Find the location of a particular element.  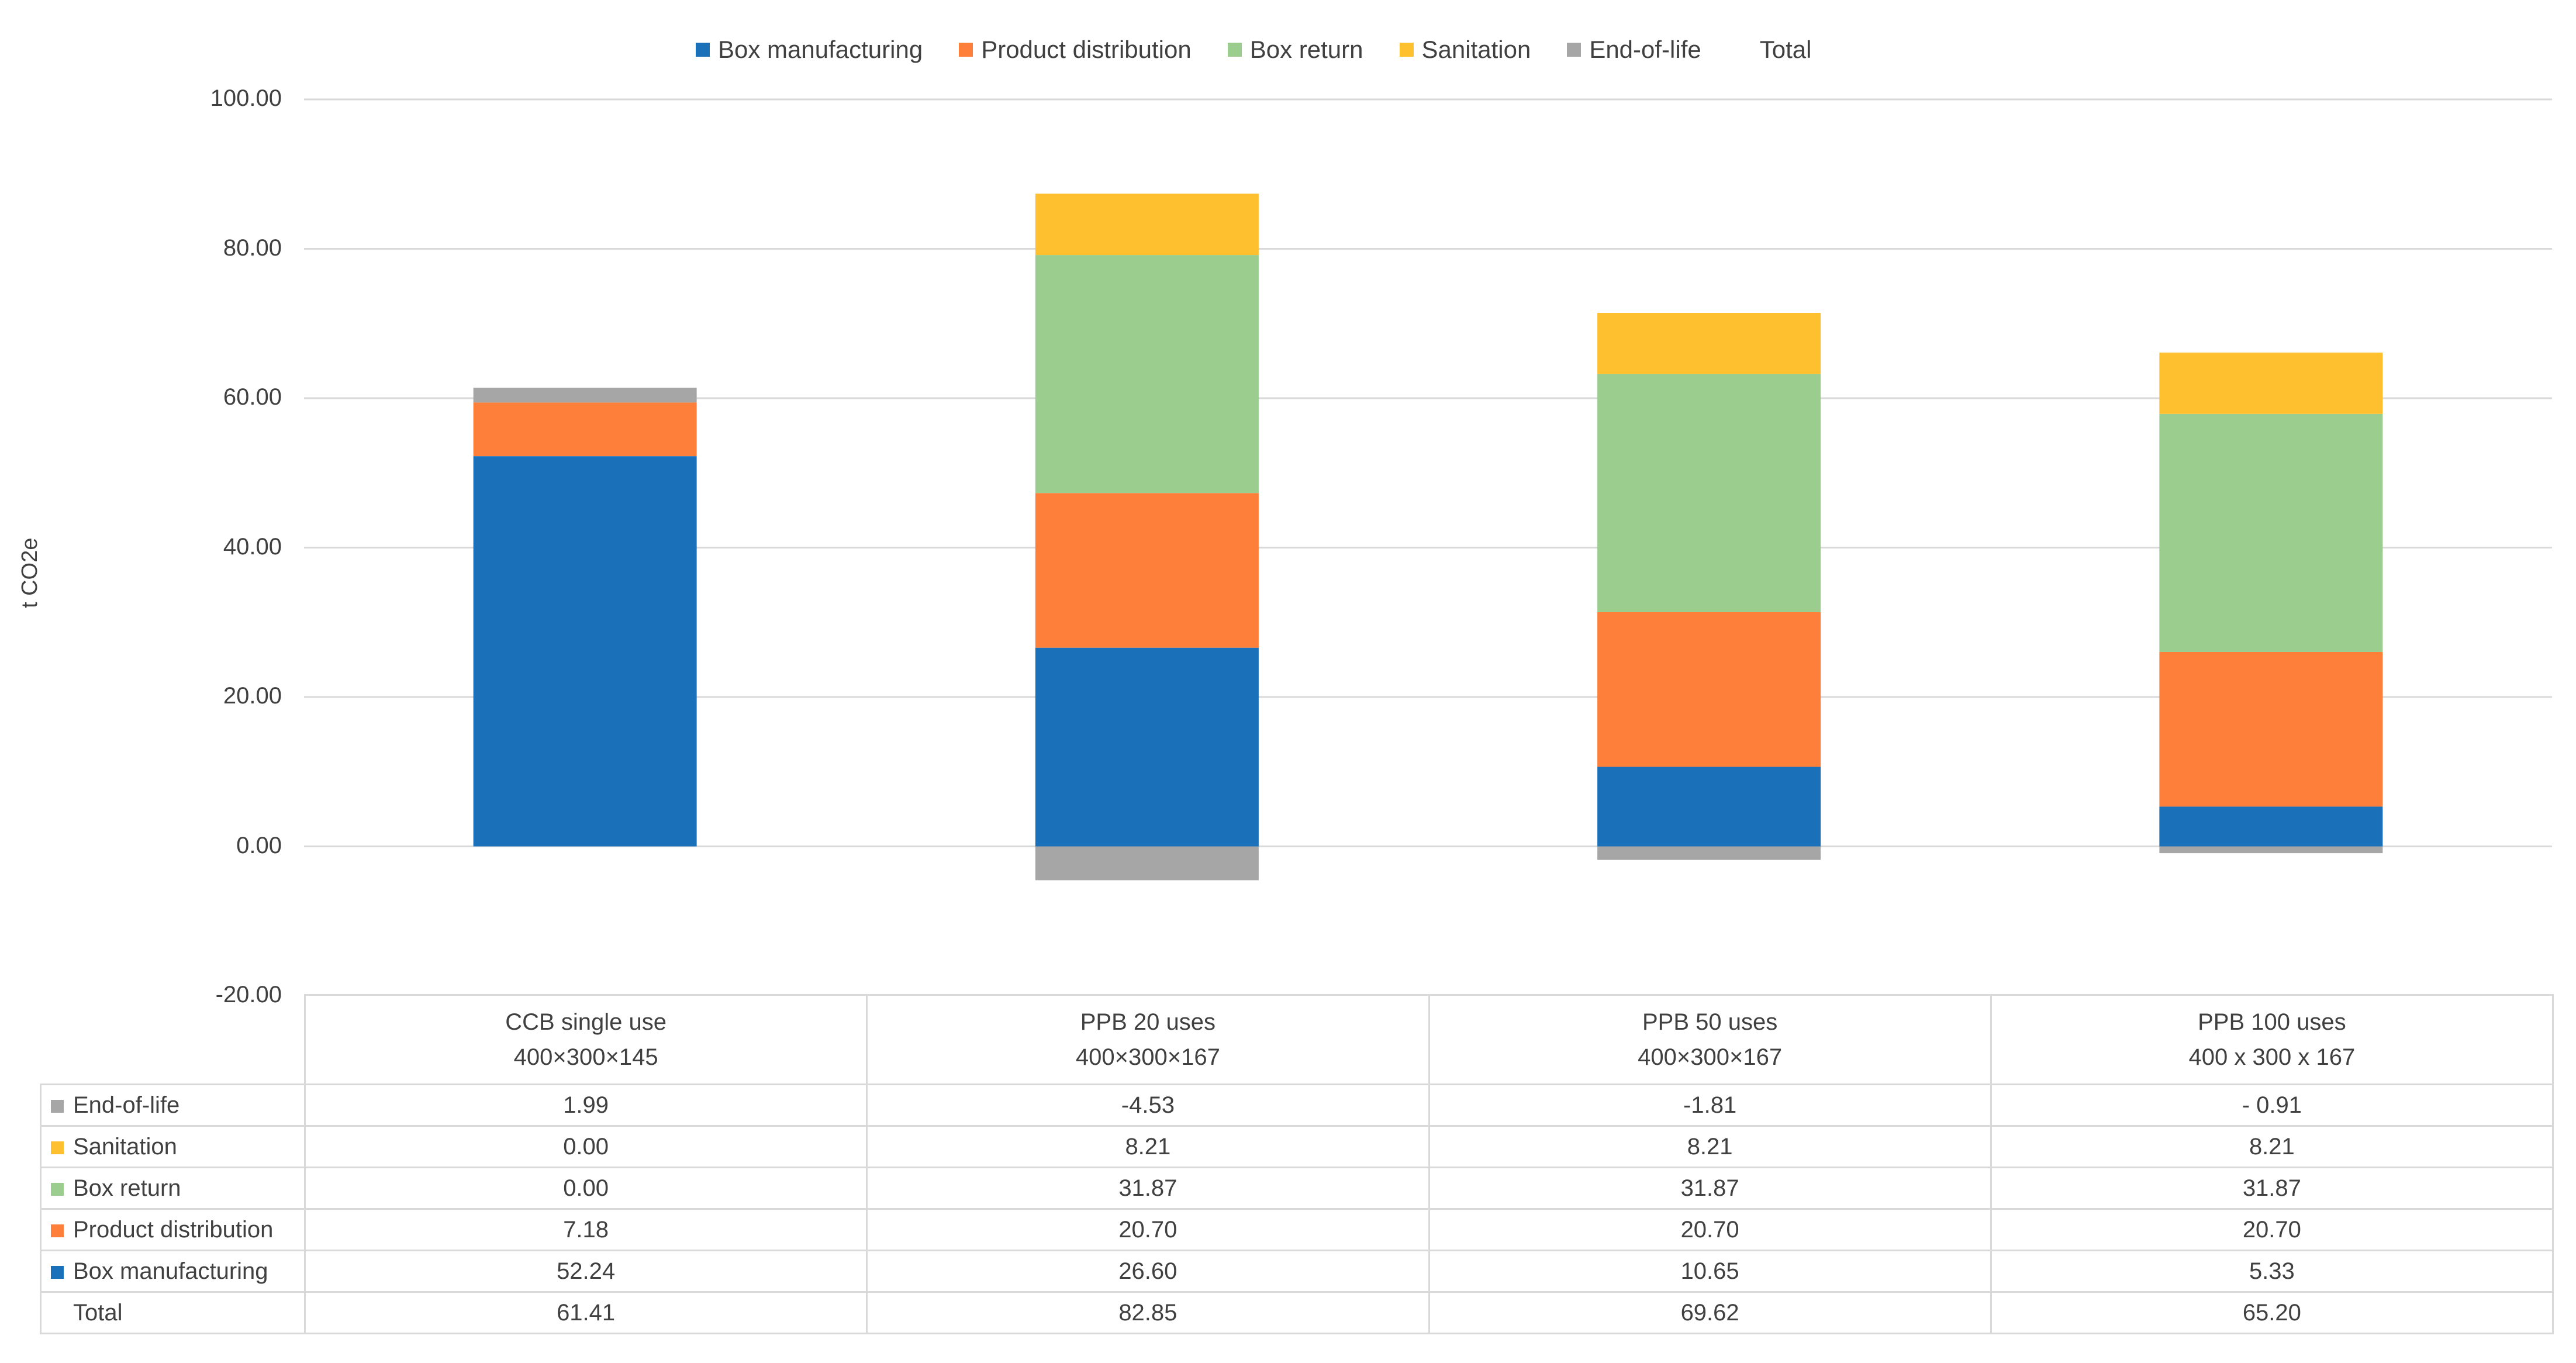

y-tick-label: 20.00 is located at coordinates (252, 696).